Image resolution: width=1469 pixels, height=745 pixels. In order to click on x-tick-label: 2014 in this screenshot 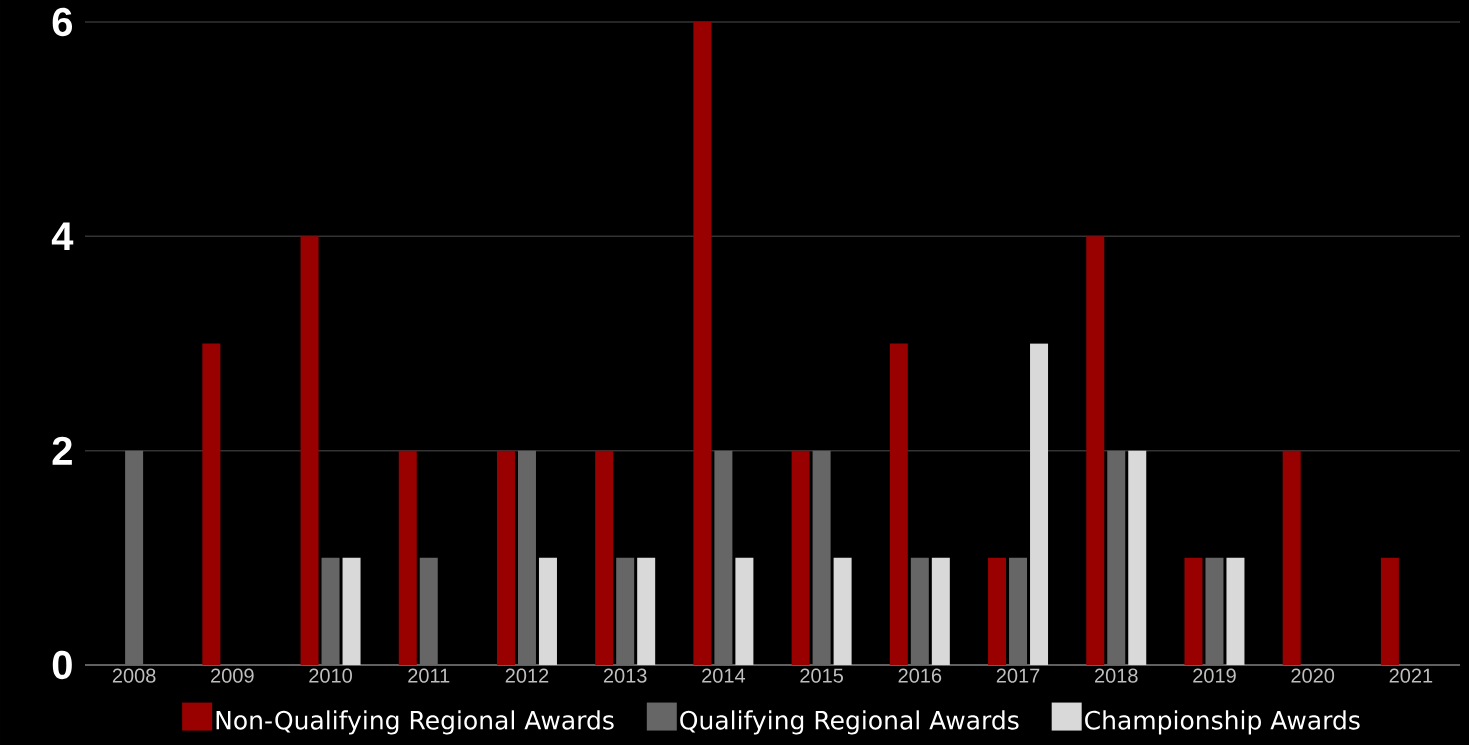, I will do `click(724, 675)`.